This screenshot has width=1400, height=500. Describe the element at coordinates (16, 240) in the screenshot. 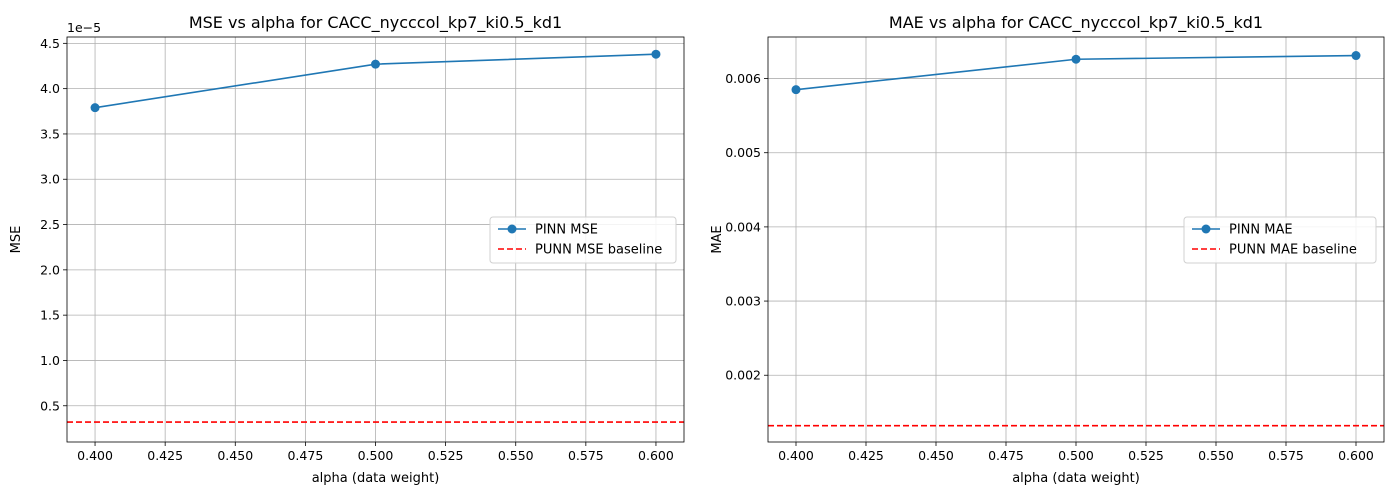

I see `y-axis-label: MSE` at that location.